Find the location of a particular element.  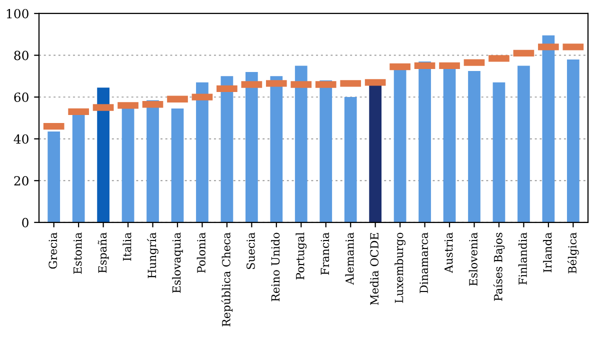

x-tick-label: Bélgica is located at coordinates (573, 253).